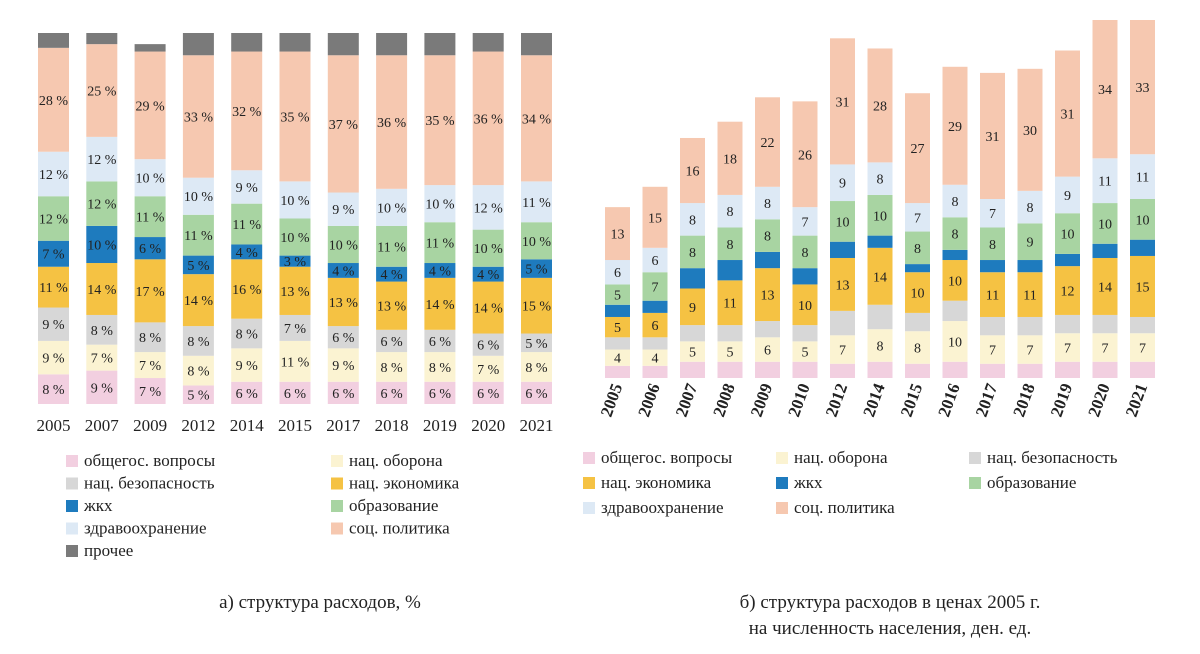  I want to click on chart-b-data-label: 4, so click(617, 359).